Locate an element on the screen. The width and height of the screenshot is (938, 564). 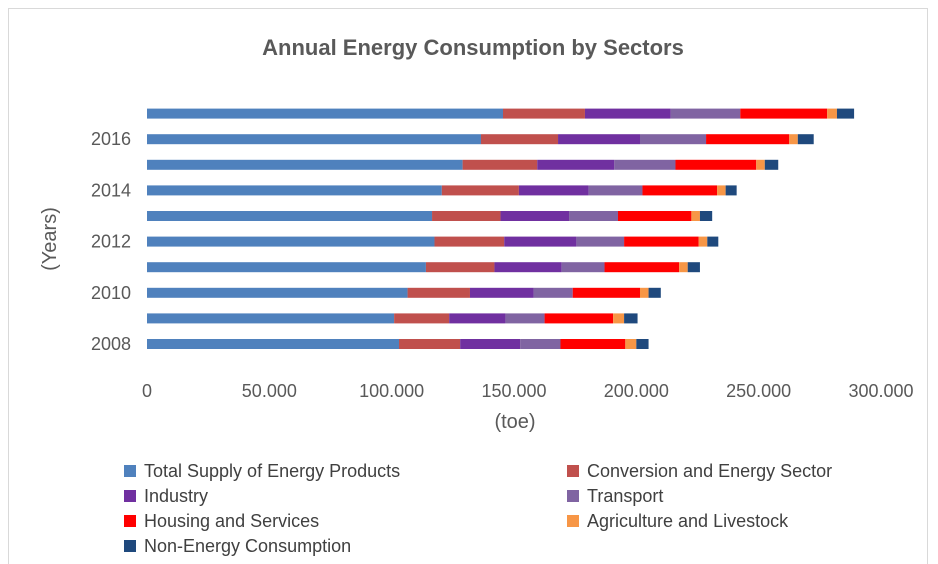
legend-label: Total Supply of Energy Products is located at coordinates (272, 471).